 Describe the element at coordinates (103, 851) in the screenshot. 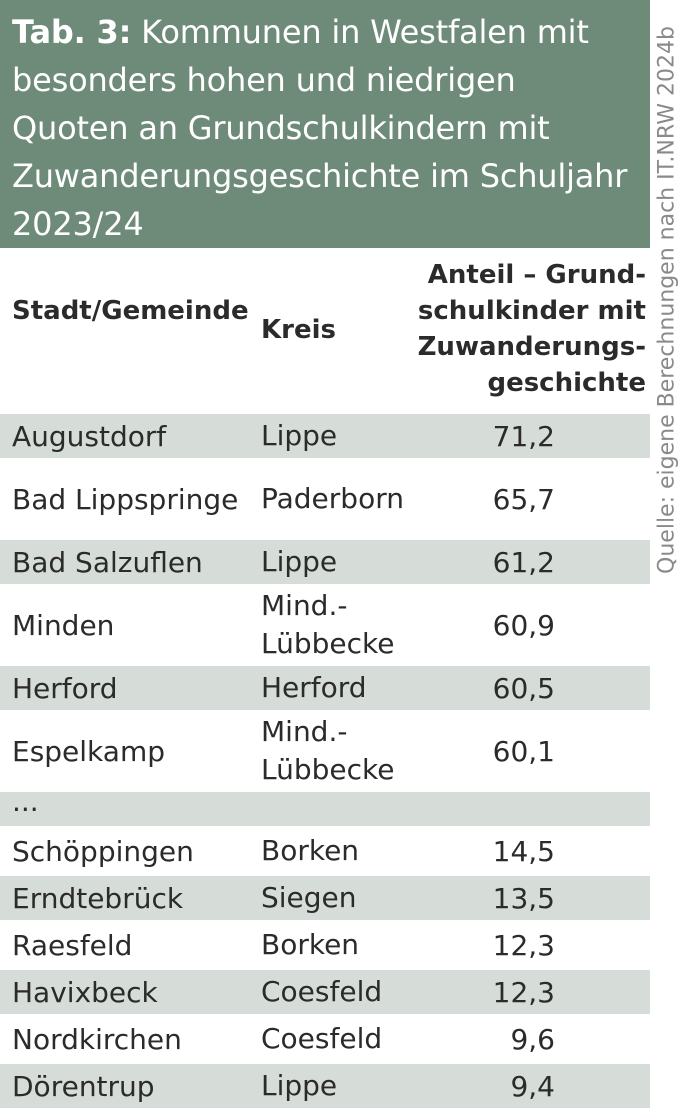

I see `cell-city: Schöppingen` at that location.